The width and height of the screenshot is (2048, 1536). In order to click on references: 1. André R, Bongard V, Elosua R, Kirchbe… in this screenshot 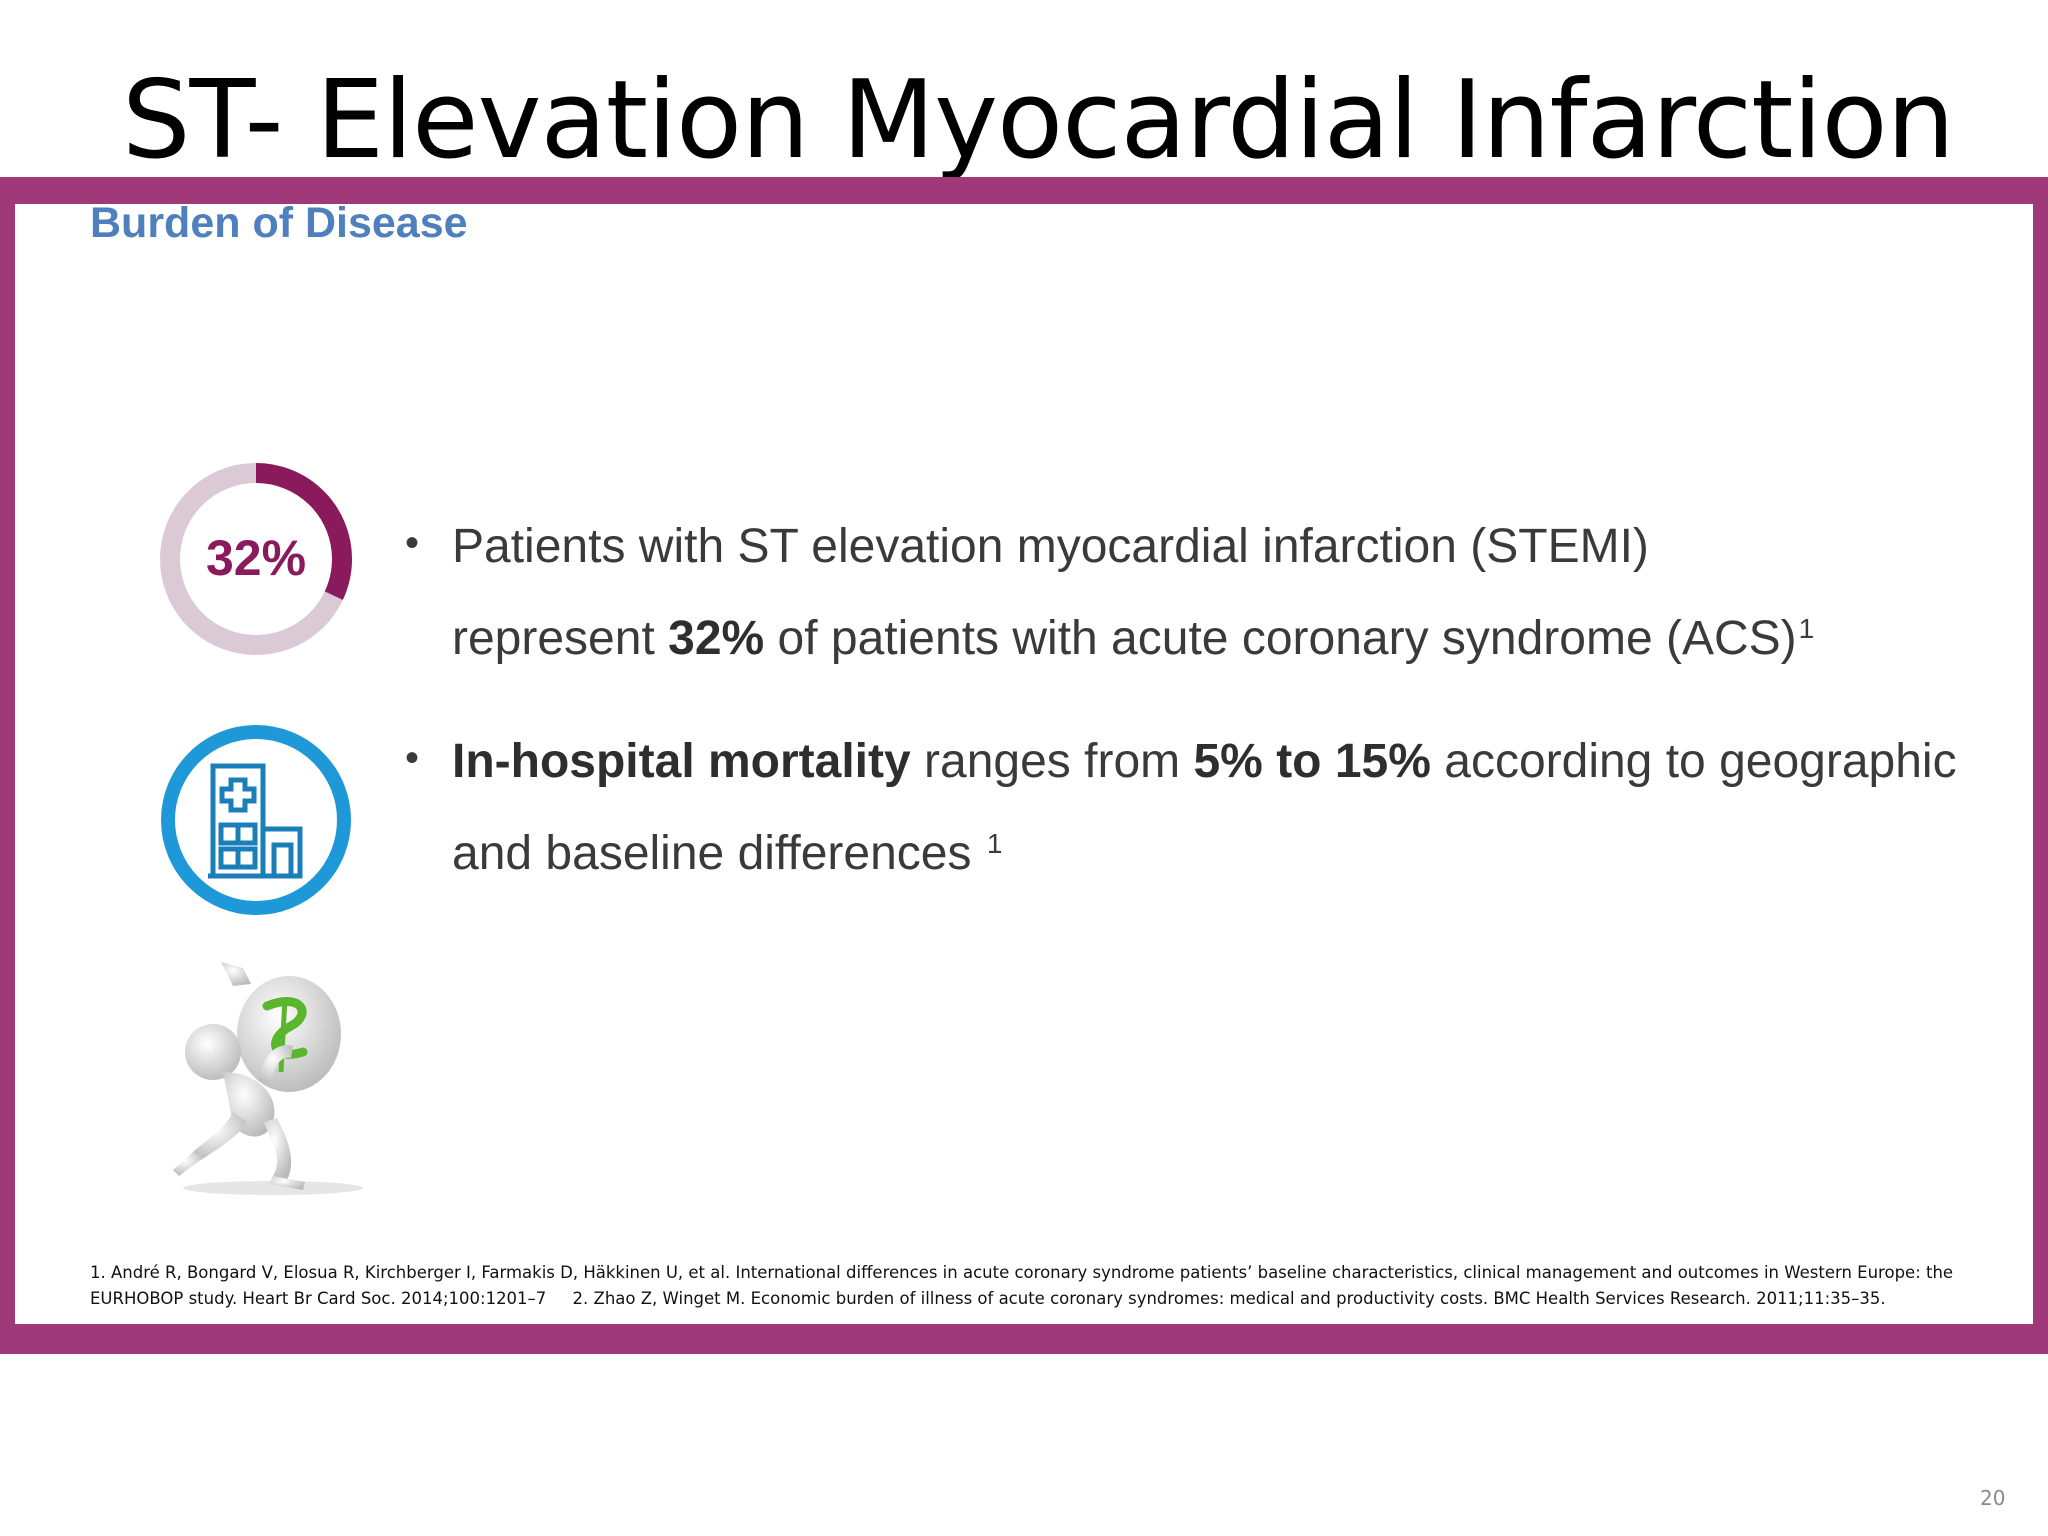, I will do `click(1050, 1286)`.